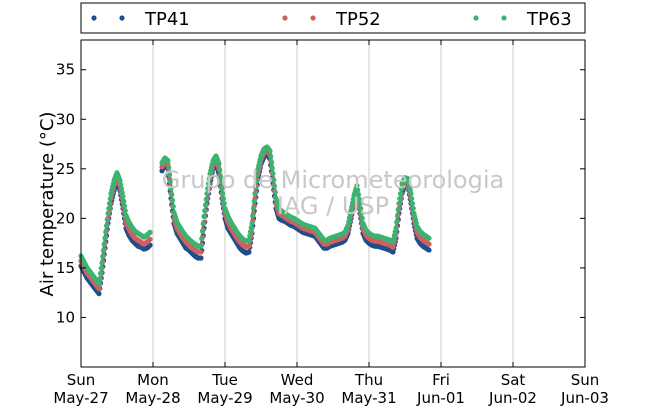  What do you see at coordinates (585, 380) in the screenshot?
I see `x-tick-label-day: Sun` at bounding box center [585, 380].